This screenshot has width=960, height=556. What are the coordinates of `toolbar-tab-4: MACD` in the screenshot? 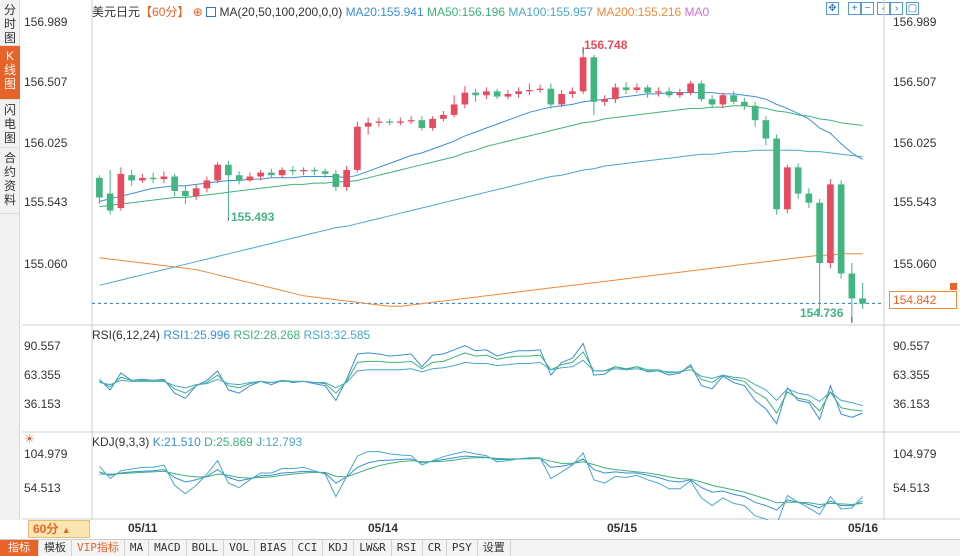 It's located at (168, 548).